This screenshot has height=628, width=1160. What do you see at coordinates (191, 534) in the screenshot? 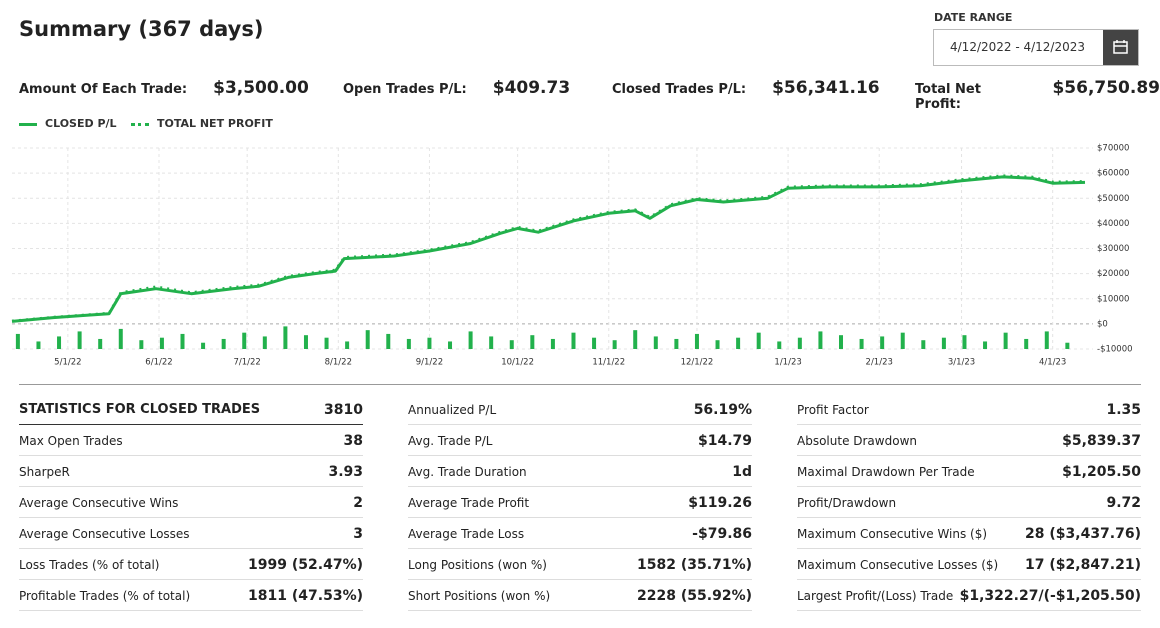
I see `stats-row: Average Consecutive Losses 3` at bounding box center [191, 534].